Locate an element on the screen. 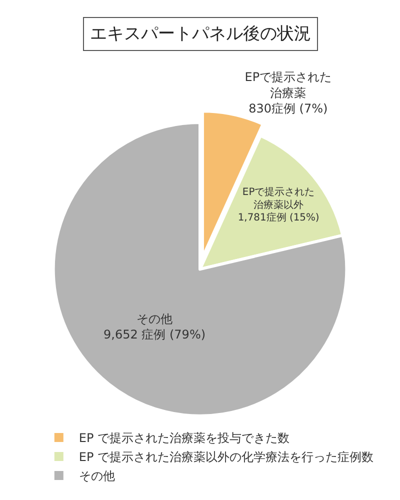 The height and width of the screenshot is (500, 400). data-label: その他 9,652 症例 (79%) is located at coordinates (155, 327).